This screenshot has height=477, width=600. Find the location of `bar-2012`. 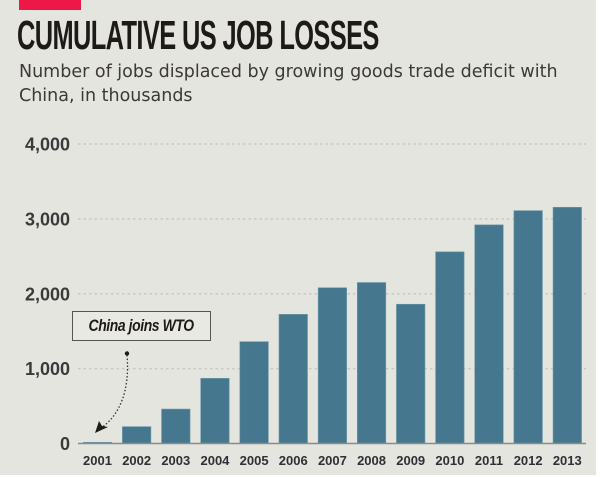

bar-2012 is located at coordinates (528, 327).